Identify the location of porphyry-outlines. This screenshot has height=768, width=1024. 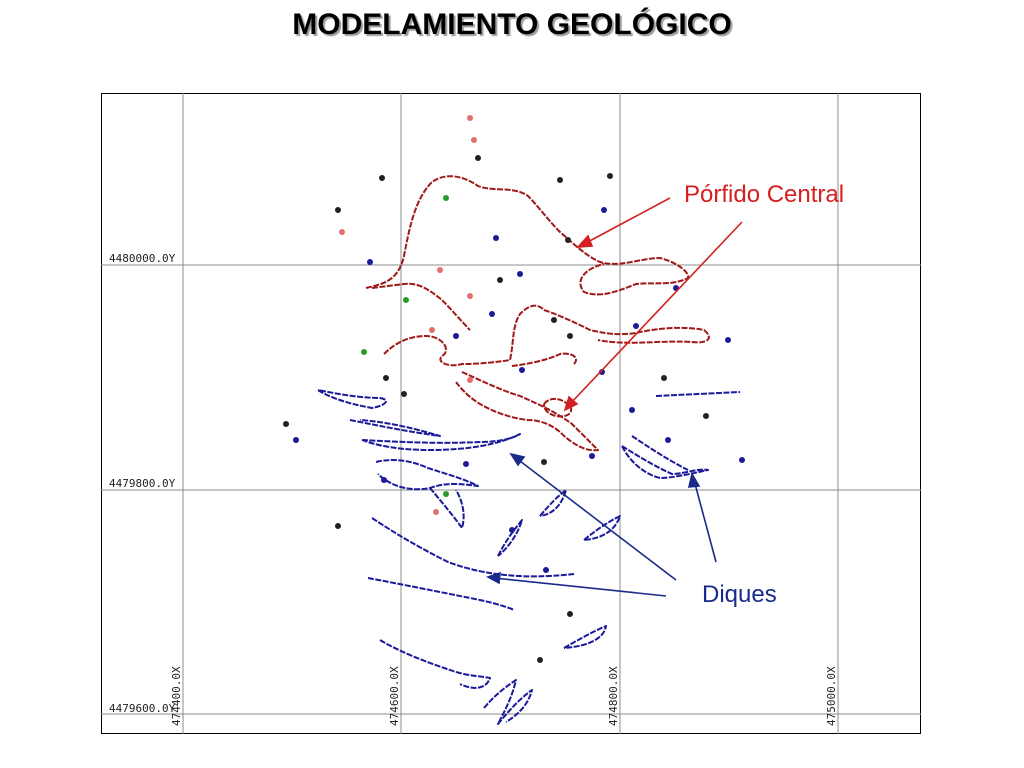
(537, 313).